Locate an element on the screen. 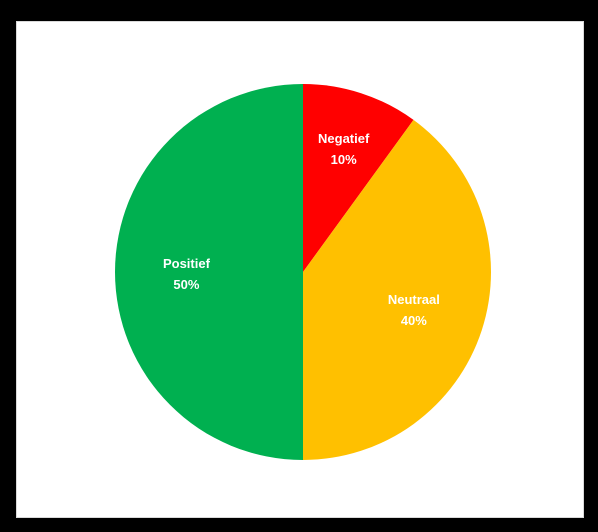 The image size is (598, 532). slice-value-negatief: 10% is located at coordinates (344, 159).